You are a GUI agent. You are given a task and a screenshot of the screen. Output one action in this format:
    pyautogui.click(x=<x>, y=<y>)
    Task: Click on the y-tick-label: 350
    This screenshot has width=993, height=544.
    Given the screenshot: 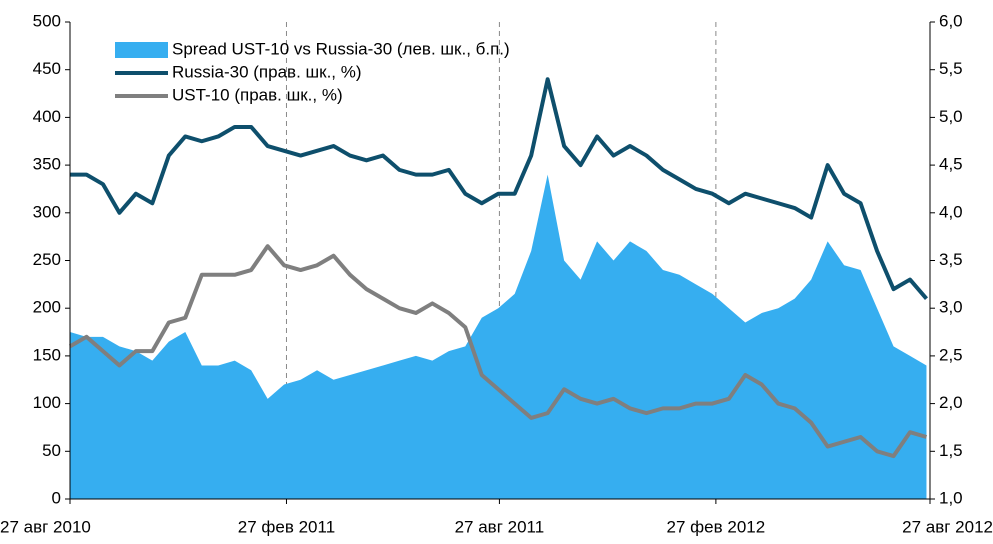 What is the action you would take?
    pyautogui.click(x=47, y=164)
    